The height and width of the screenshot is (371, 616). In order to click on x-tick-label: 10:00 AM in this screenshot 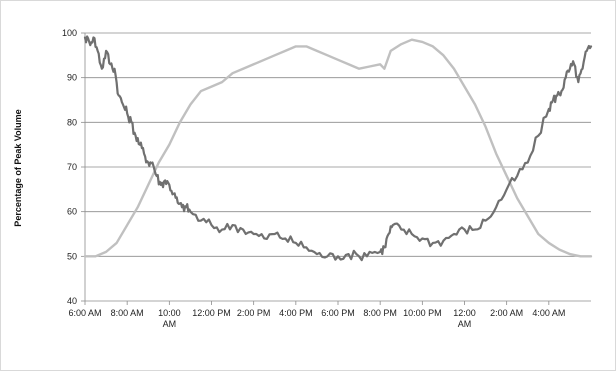, I will do `click(169, 318)`.